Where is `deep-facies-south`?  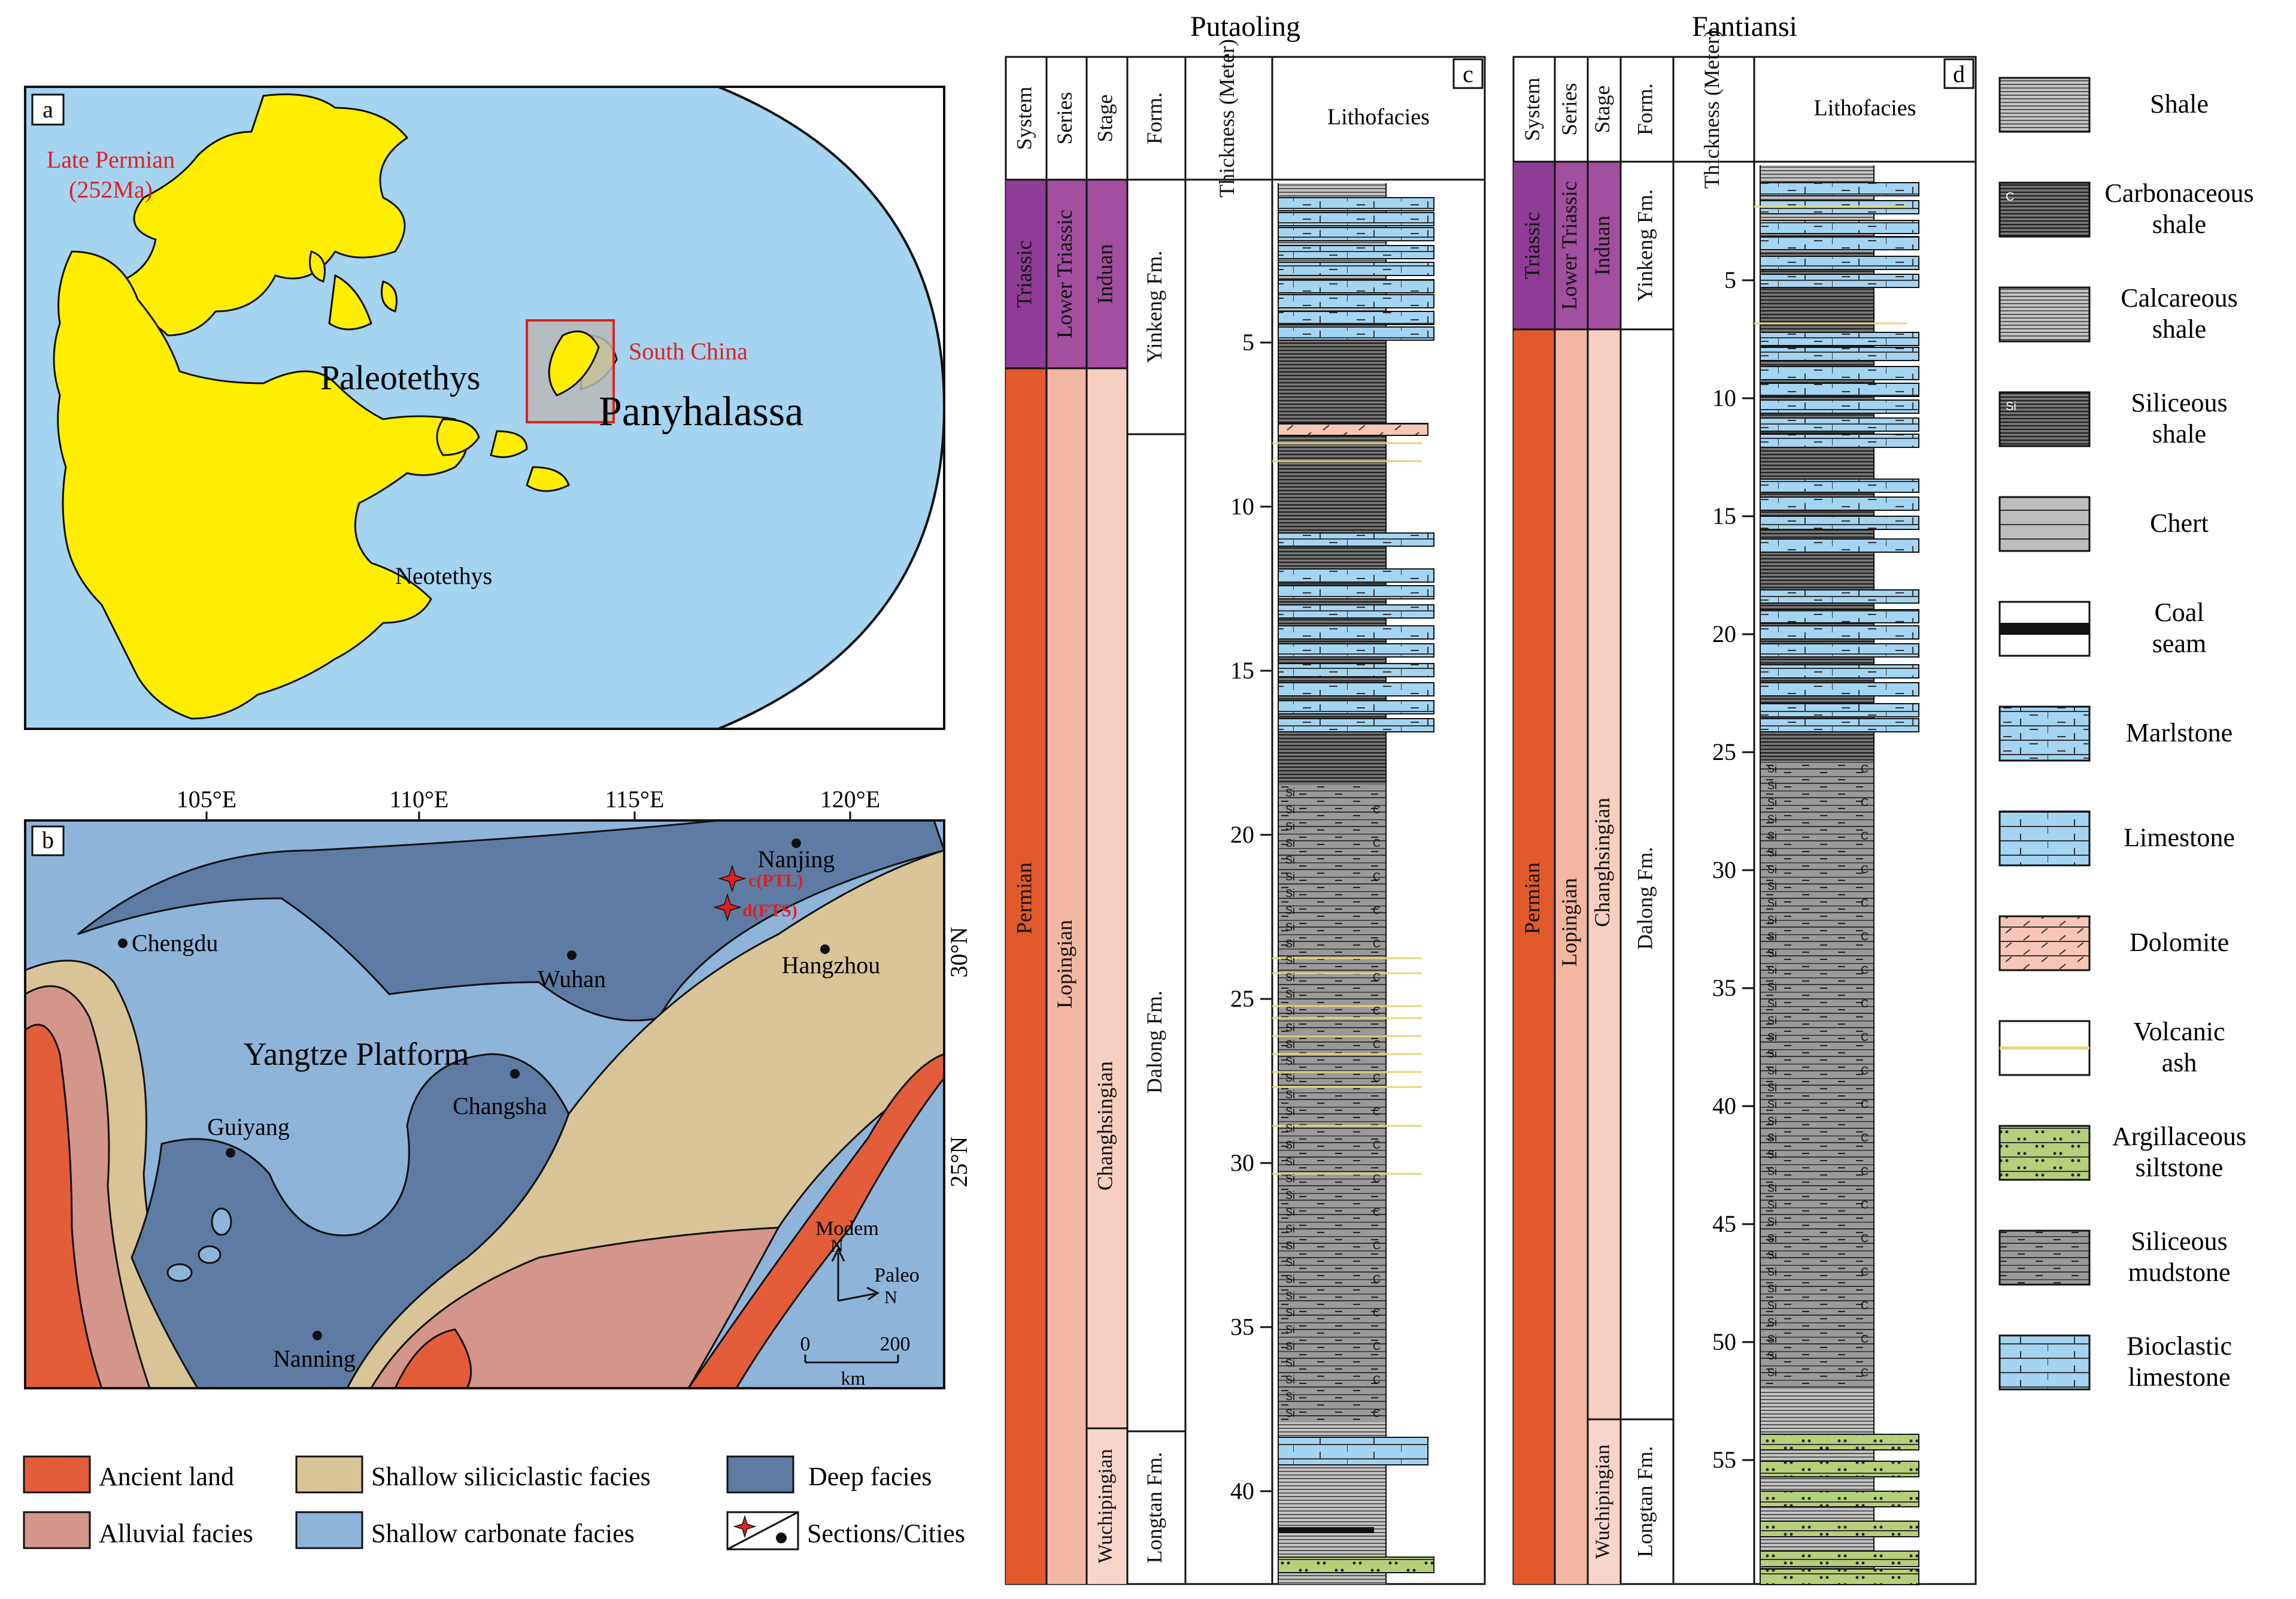
deep-facies-south is located at coordinates (351, 1221).